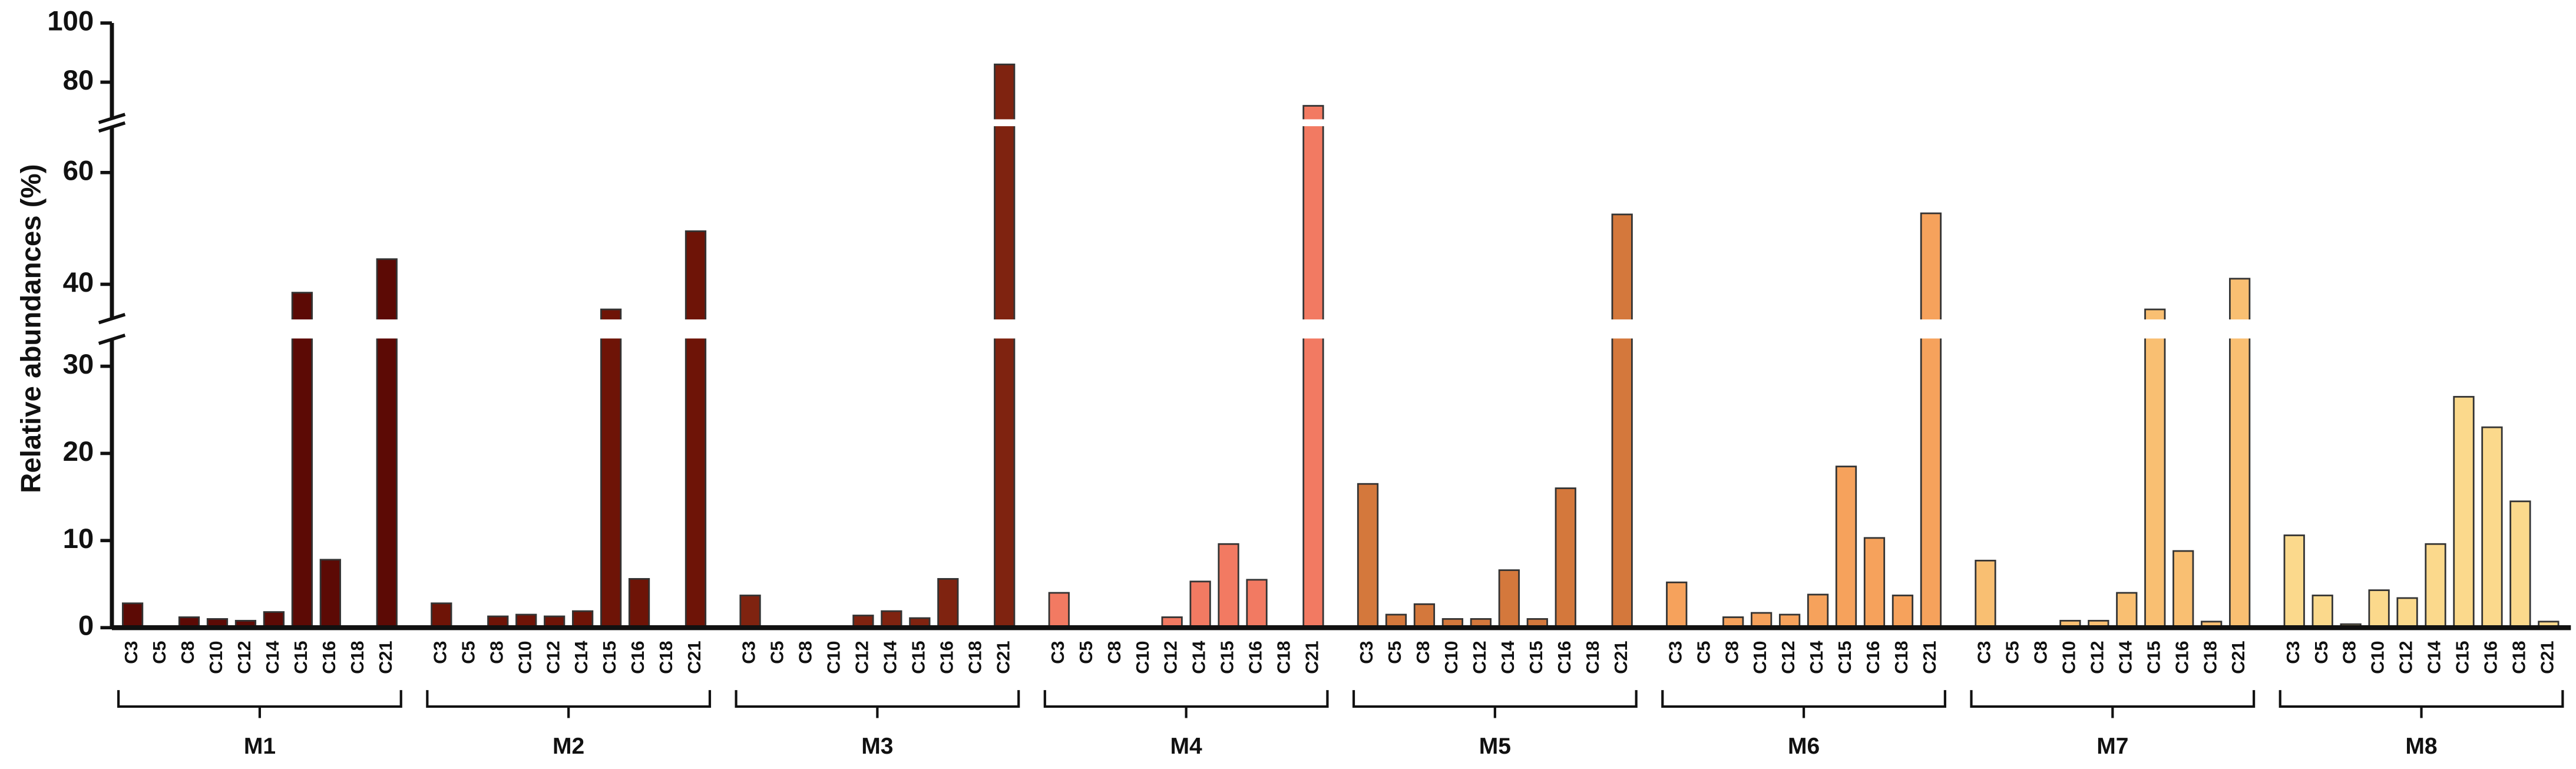 Image resolution: width=2576 pixels, height=769 pixels. What do you see at coordinates (2112, 746) in the screenshot?
I see `group-label: M7` at bounding box center [2112, 746].